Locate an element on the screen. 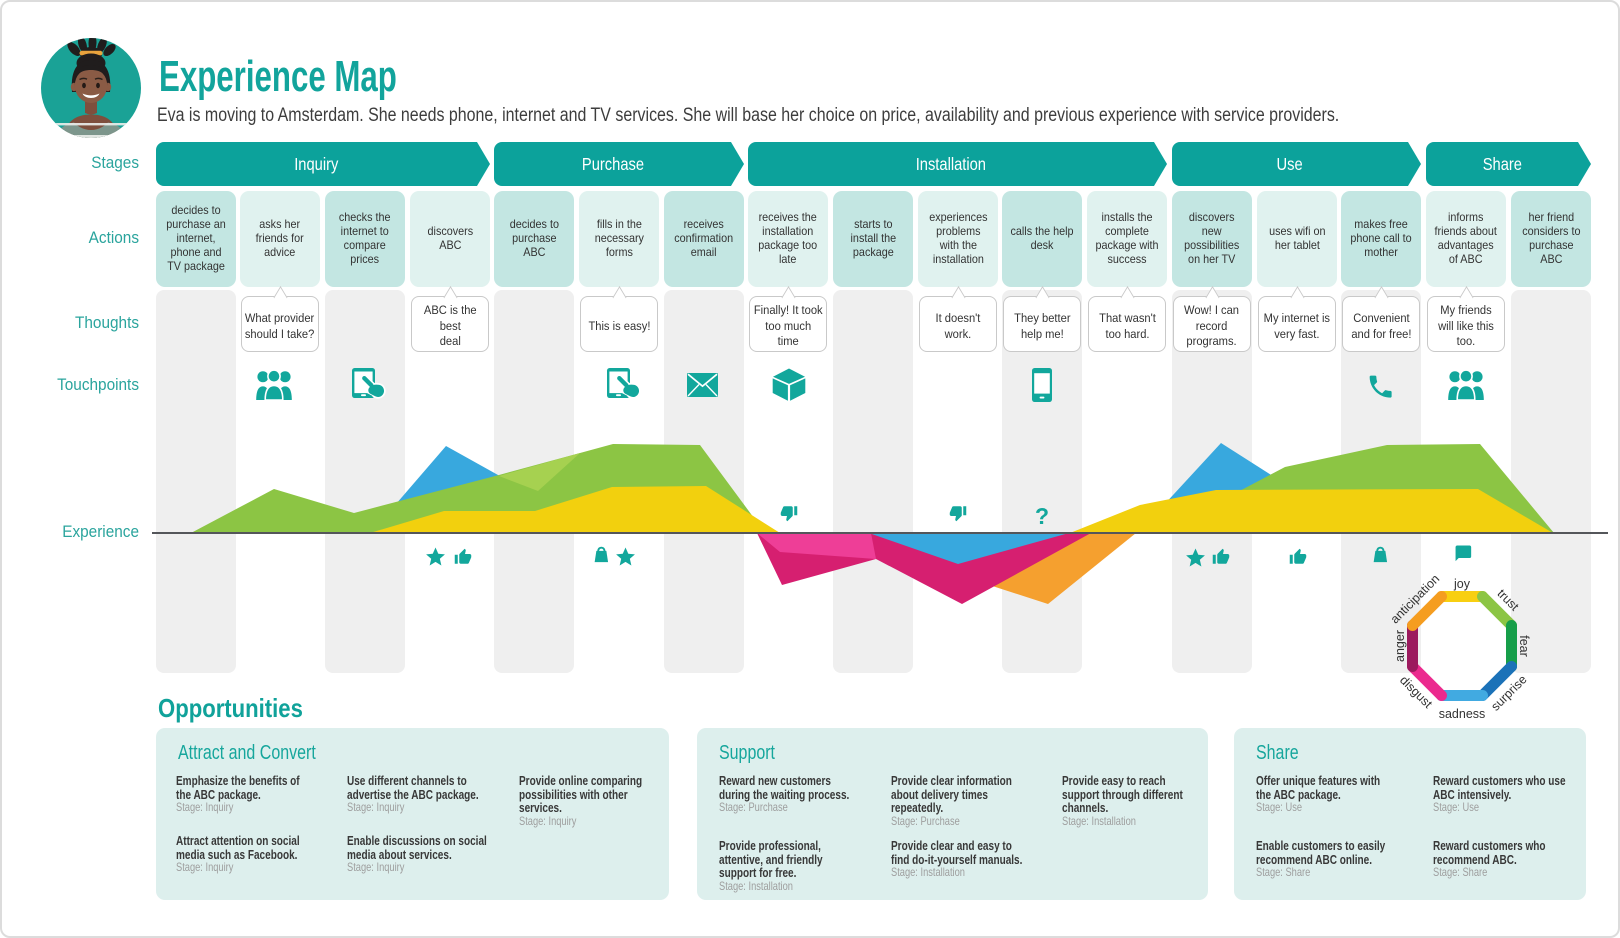 The image size is (1620, 938). svg-text: sadness is located at coordinates (1462, 714).